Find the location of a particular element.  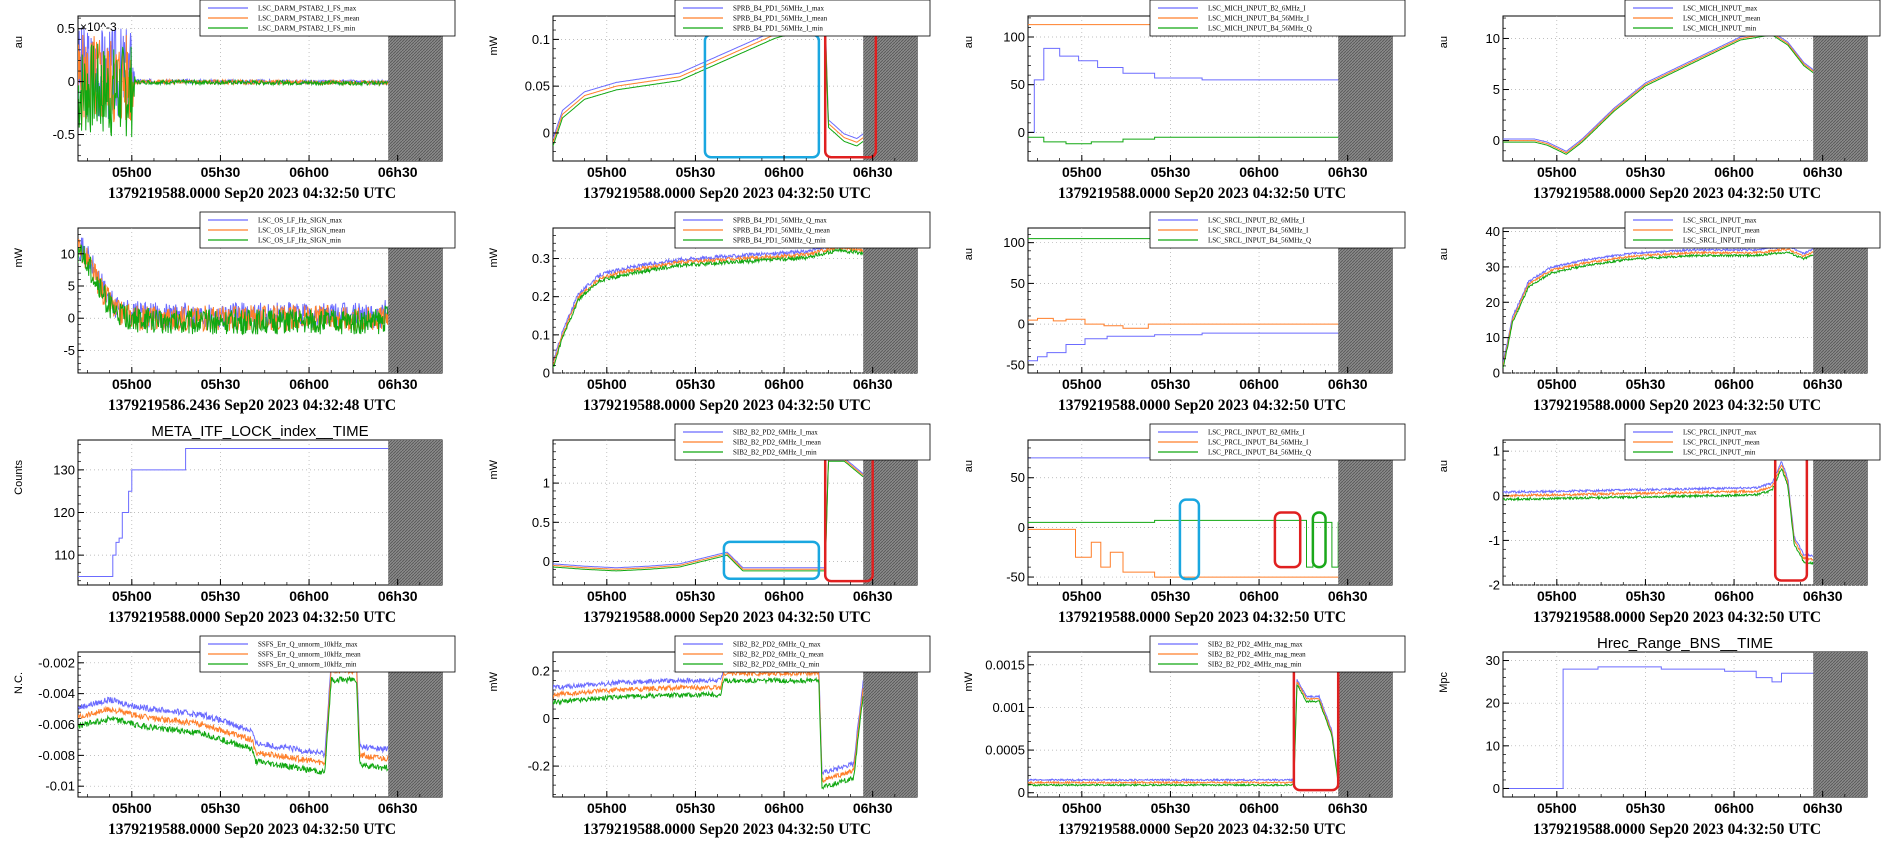

series-line-b is located at coordinates (1210, 323).